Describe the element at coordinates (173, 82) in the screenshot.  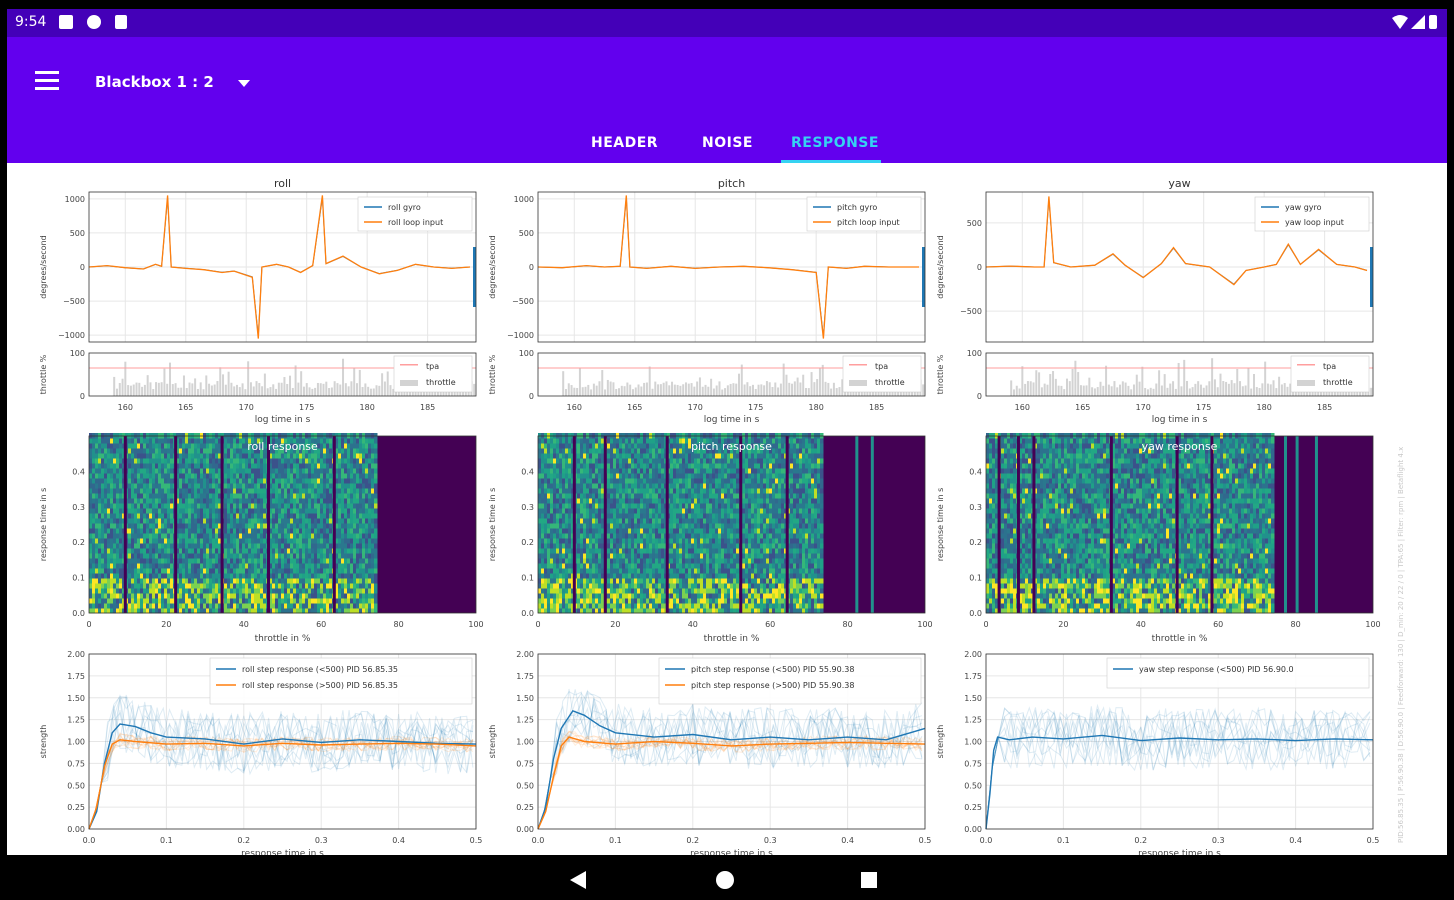
I see `log-selector: Blackbox 1 : 2` at that location.